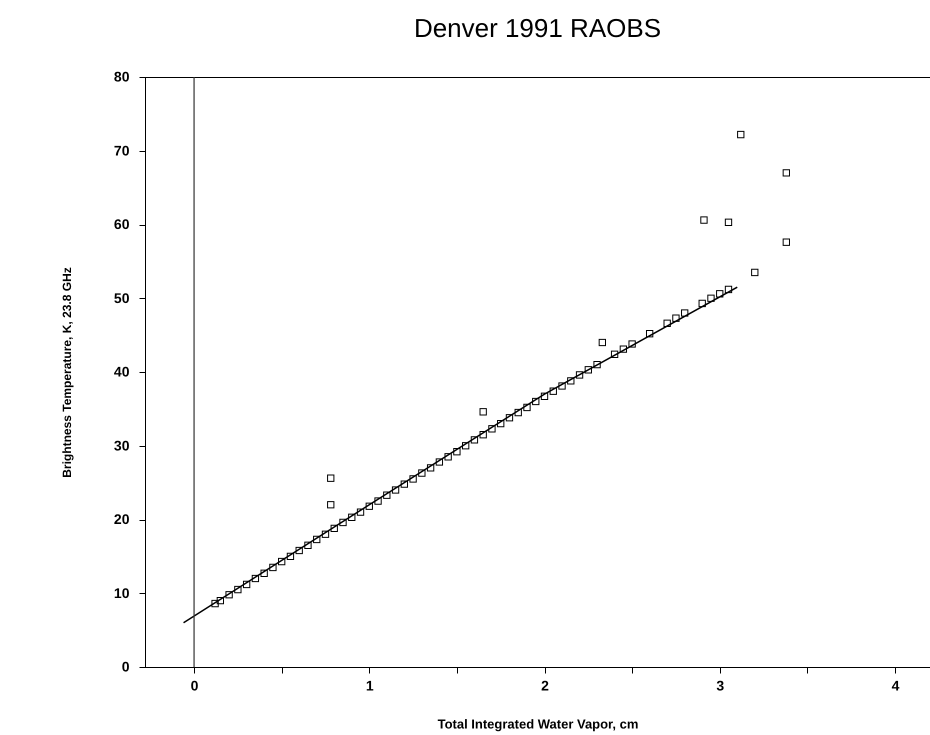  I want to click on y-tick-label: 70, so click(122, 150).